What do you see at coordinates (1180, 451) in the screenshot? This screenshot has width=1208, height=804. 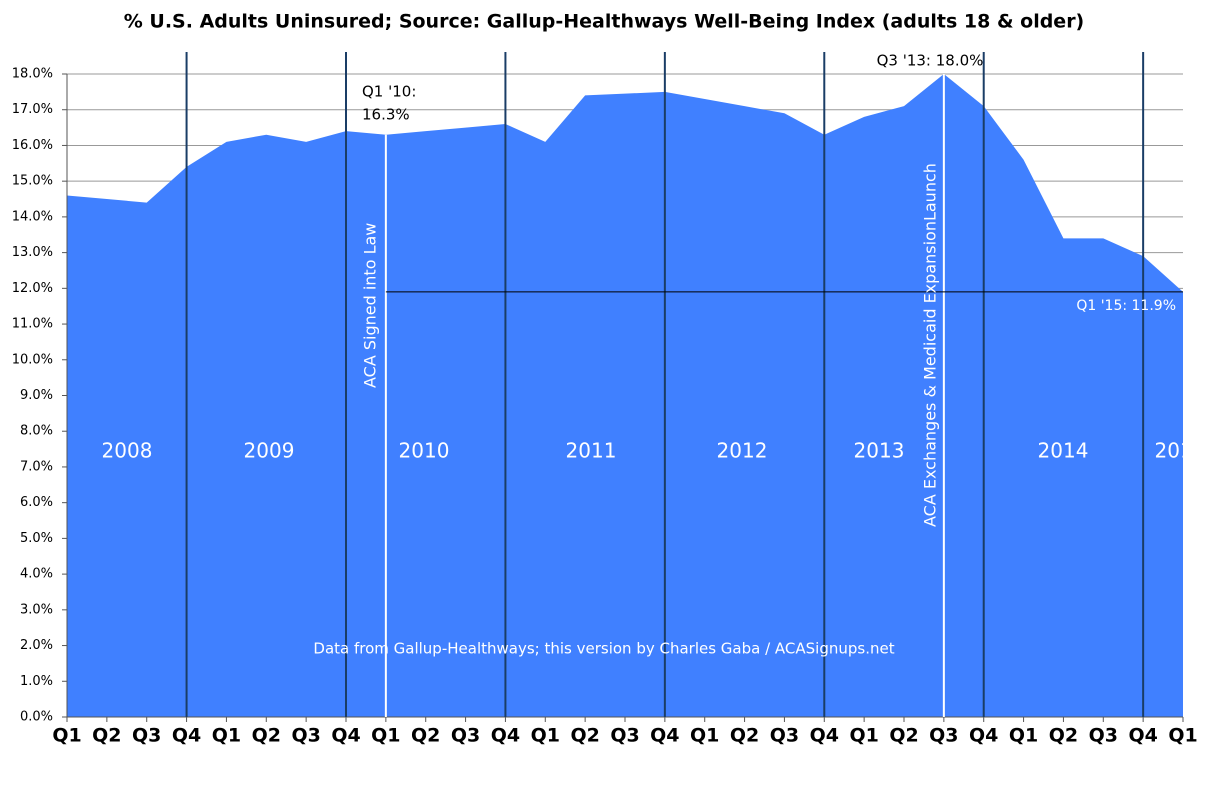 I see `year-label: 2015` at bounding box center [1180, 451].